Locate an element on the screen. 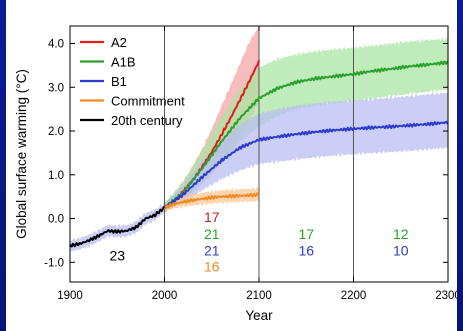 The height and width of the screenshot is (331, 463). model-count-0: 23 is located at coordinates (117, 256).